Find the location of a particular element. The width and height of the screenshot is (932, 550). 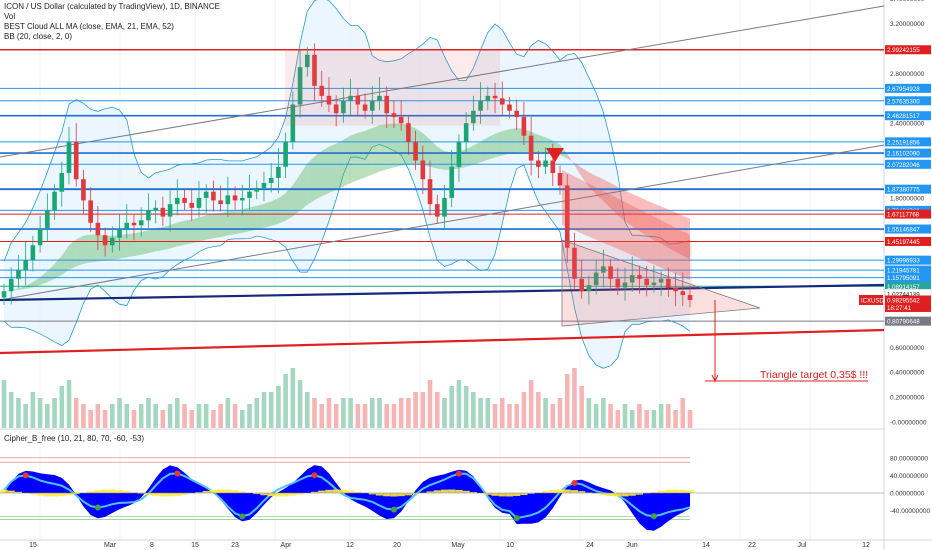

price-label: 1.29996933 is located at coordinates (903, 261).